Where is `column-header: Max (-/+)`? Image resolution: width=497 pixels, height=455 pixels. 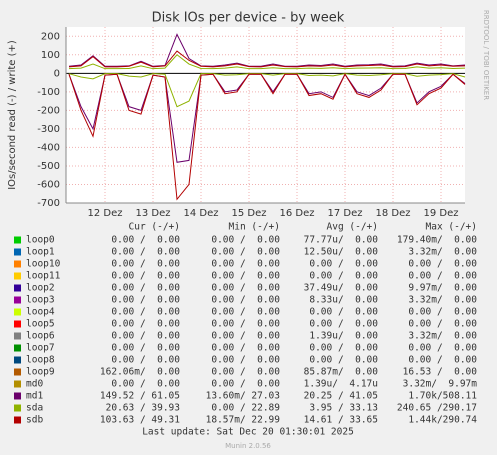 column-header: Max (-/+) is located at coordinates (451, 227).